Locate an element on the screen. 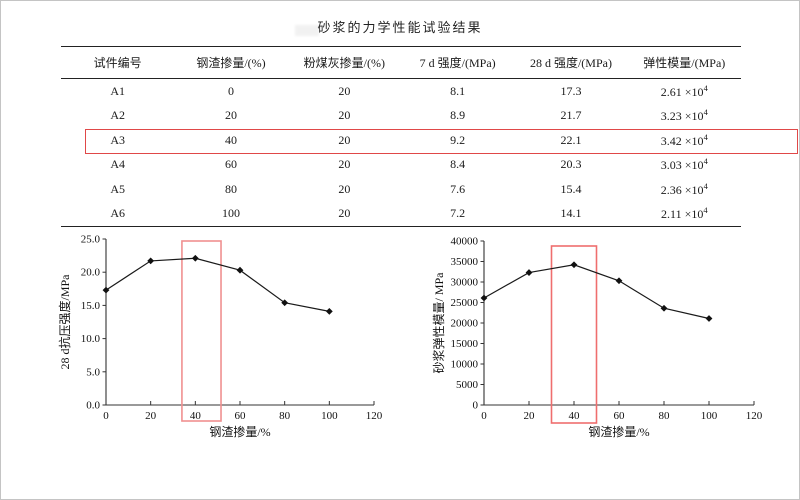 Image resolution: width=800 pixels, height=500 pixels. specimen-id-cell: A4 is located at coordinates (117, 164).